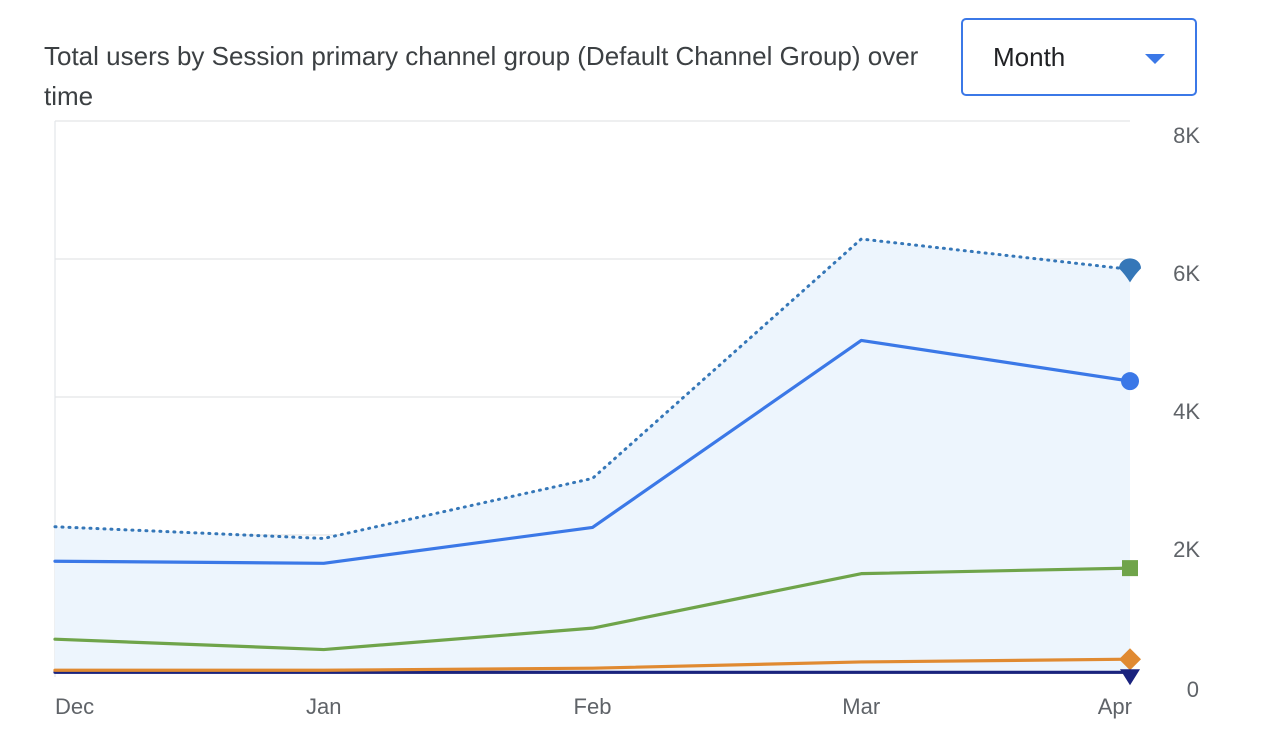 Image resolution: width=1288 pixels, height=742 pixels. Describe the element at coordinates (1115, 706) in the screenshot. I see `x-tick-label: Apr` at that location.